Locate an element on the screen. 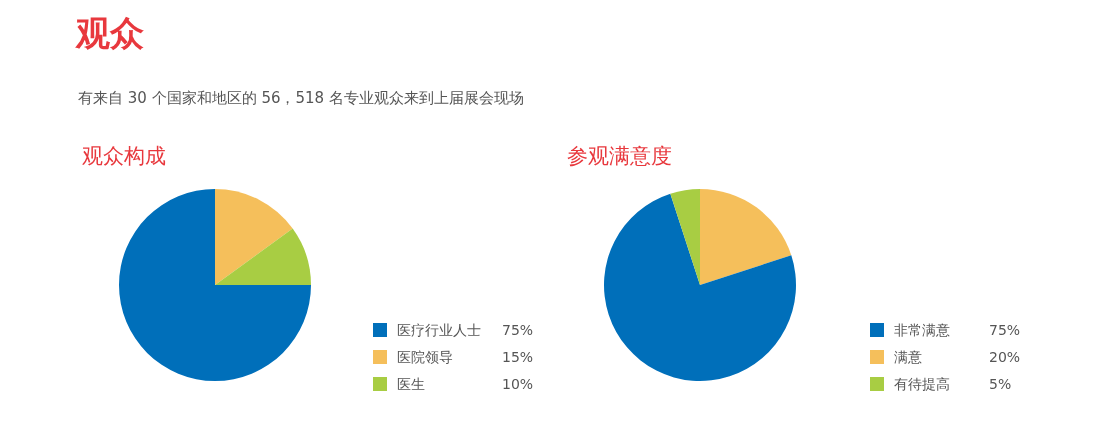 This screenshot has width=1100, height=438. data-label: 5% is located at coordinates (1000, 384).